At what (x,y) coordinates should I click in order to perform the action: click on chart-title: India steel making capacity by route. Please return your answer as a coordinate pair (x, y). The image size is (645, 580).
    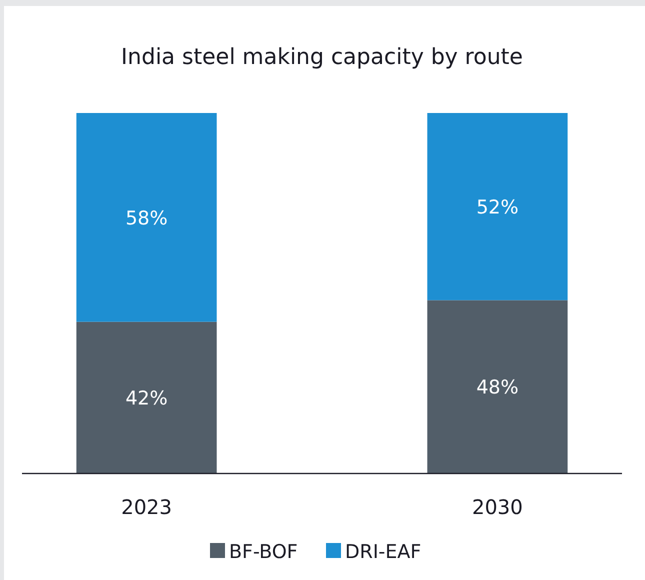
    Looking at the image, I should click on (322, 57).